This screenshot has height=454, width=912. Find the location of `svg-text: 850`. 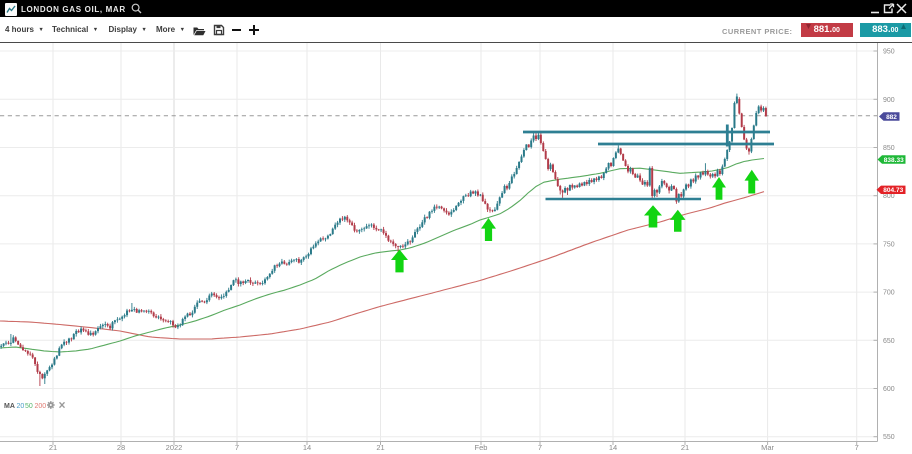

svg-text: 850 is located at coordinates (889, 148).